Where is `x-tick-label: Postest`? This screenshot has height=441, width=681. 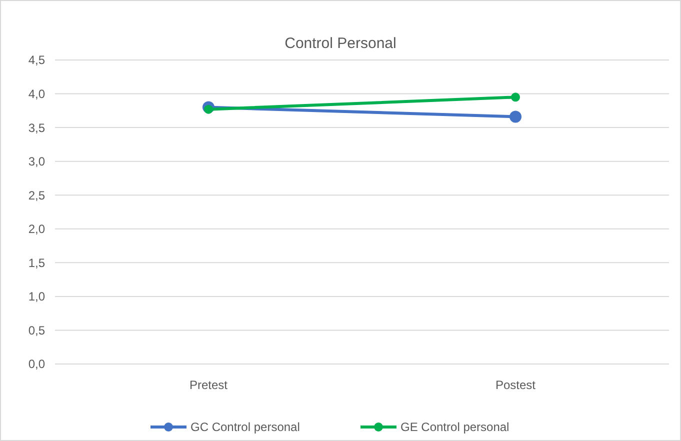
x-tick-label: Postest is located at coordinates (515, 385).